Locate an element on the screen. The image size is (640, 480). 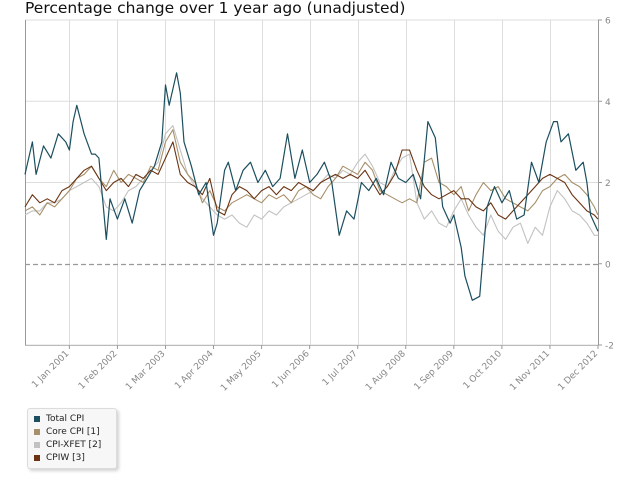
legend-label: CPI-XFET [2] is located at coordinates (74, 444).